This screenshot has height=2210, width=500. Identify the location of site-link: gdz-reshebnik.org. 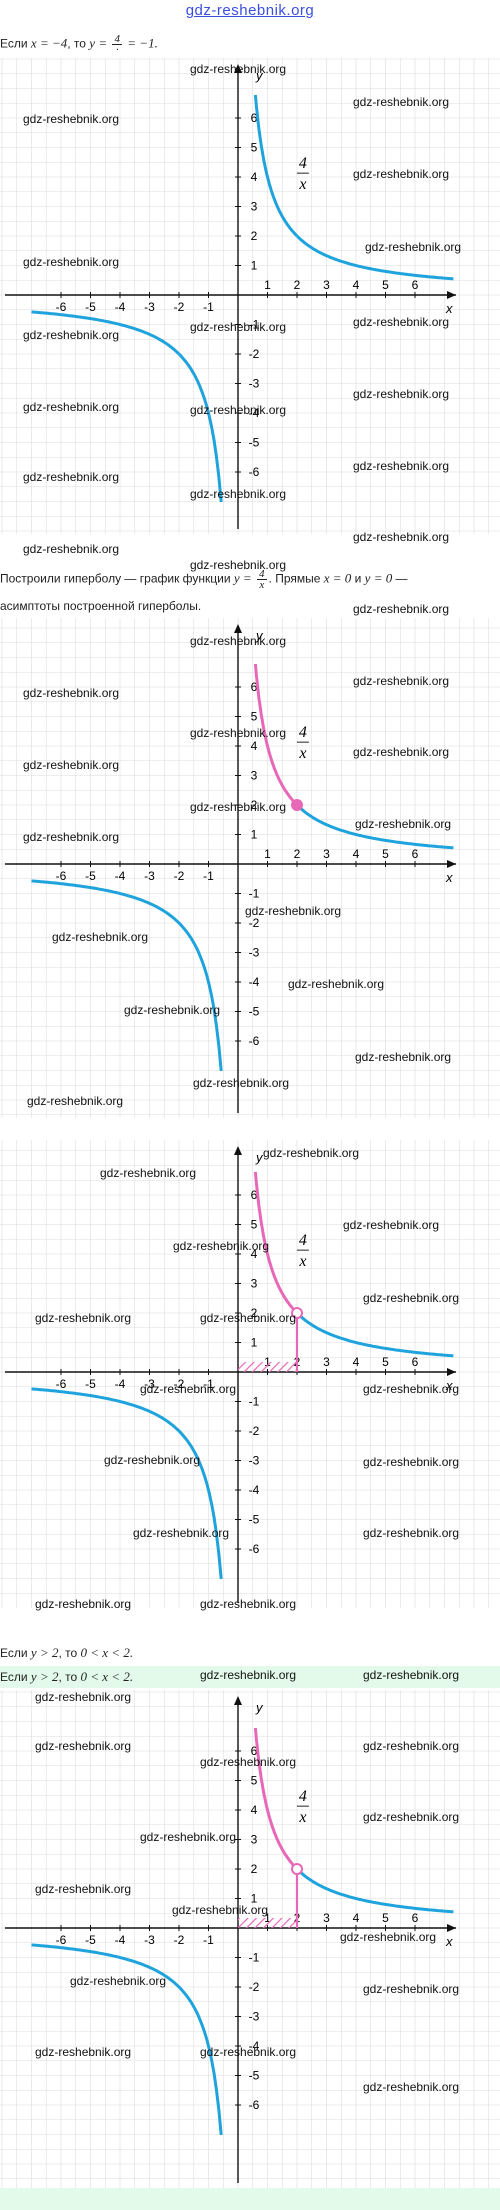
(250, 10).